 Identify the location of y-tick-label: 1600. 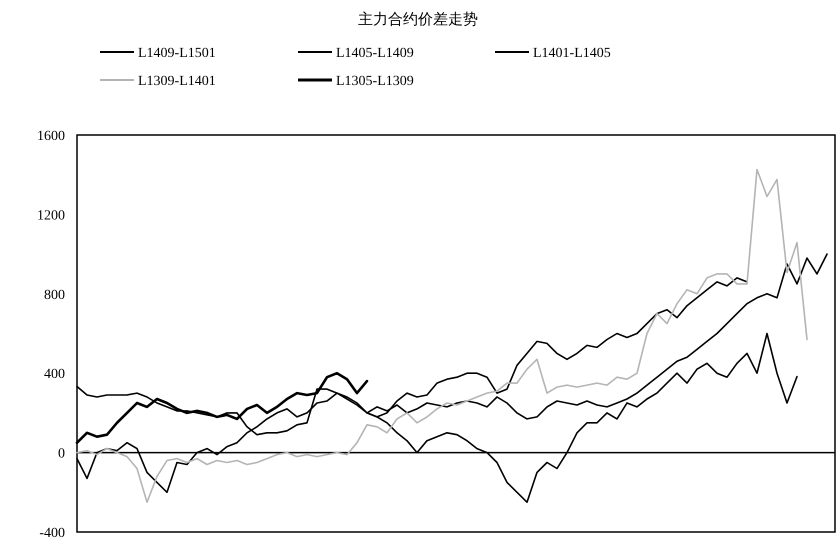
(51, 136).